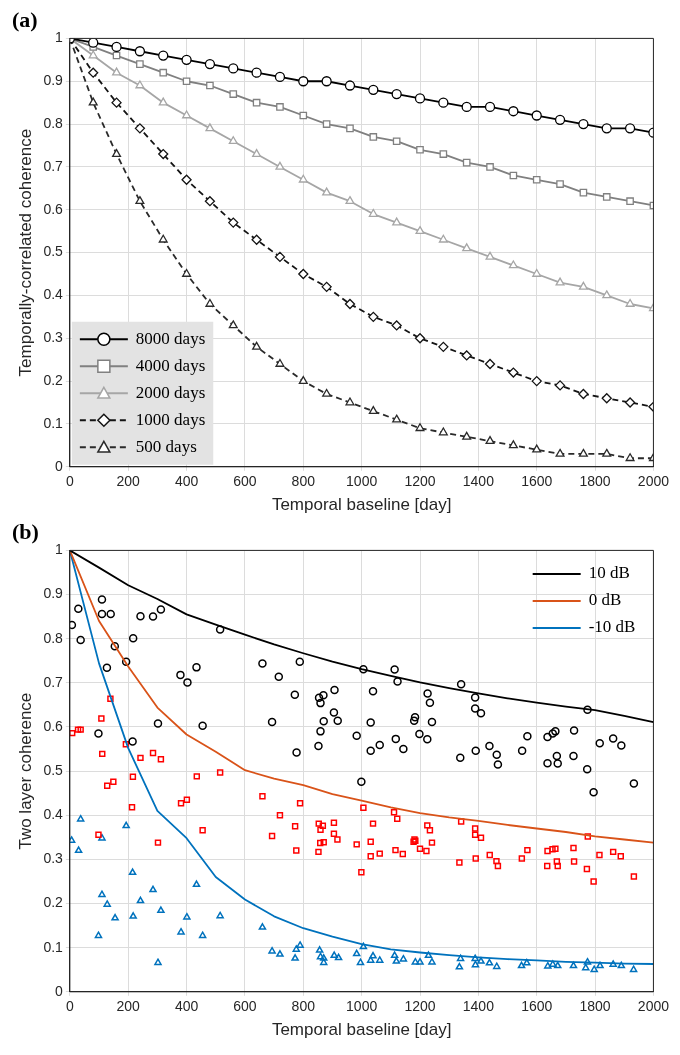 The height and width of the screenshot is (1055, 680). What do you see at coordinates (25, 531) in the screenshot?
I see `chart-title: (b)` at bounding box center [25, 531].